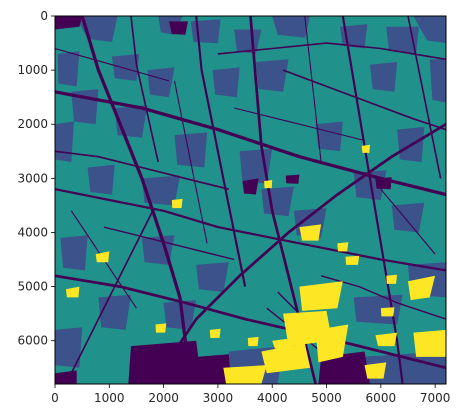  What do you see at coordinates (32, 178) in the screenshot?
I see `y-tick-label: 3000` at bounding box center [32, 178].